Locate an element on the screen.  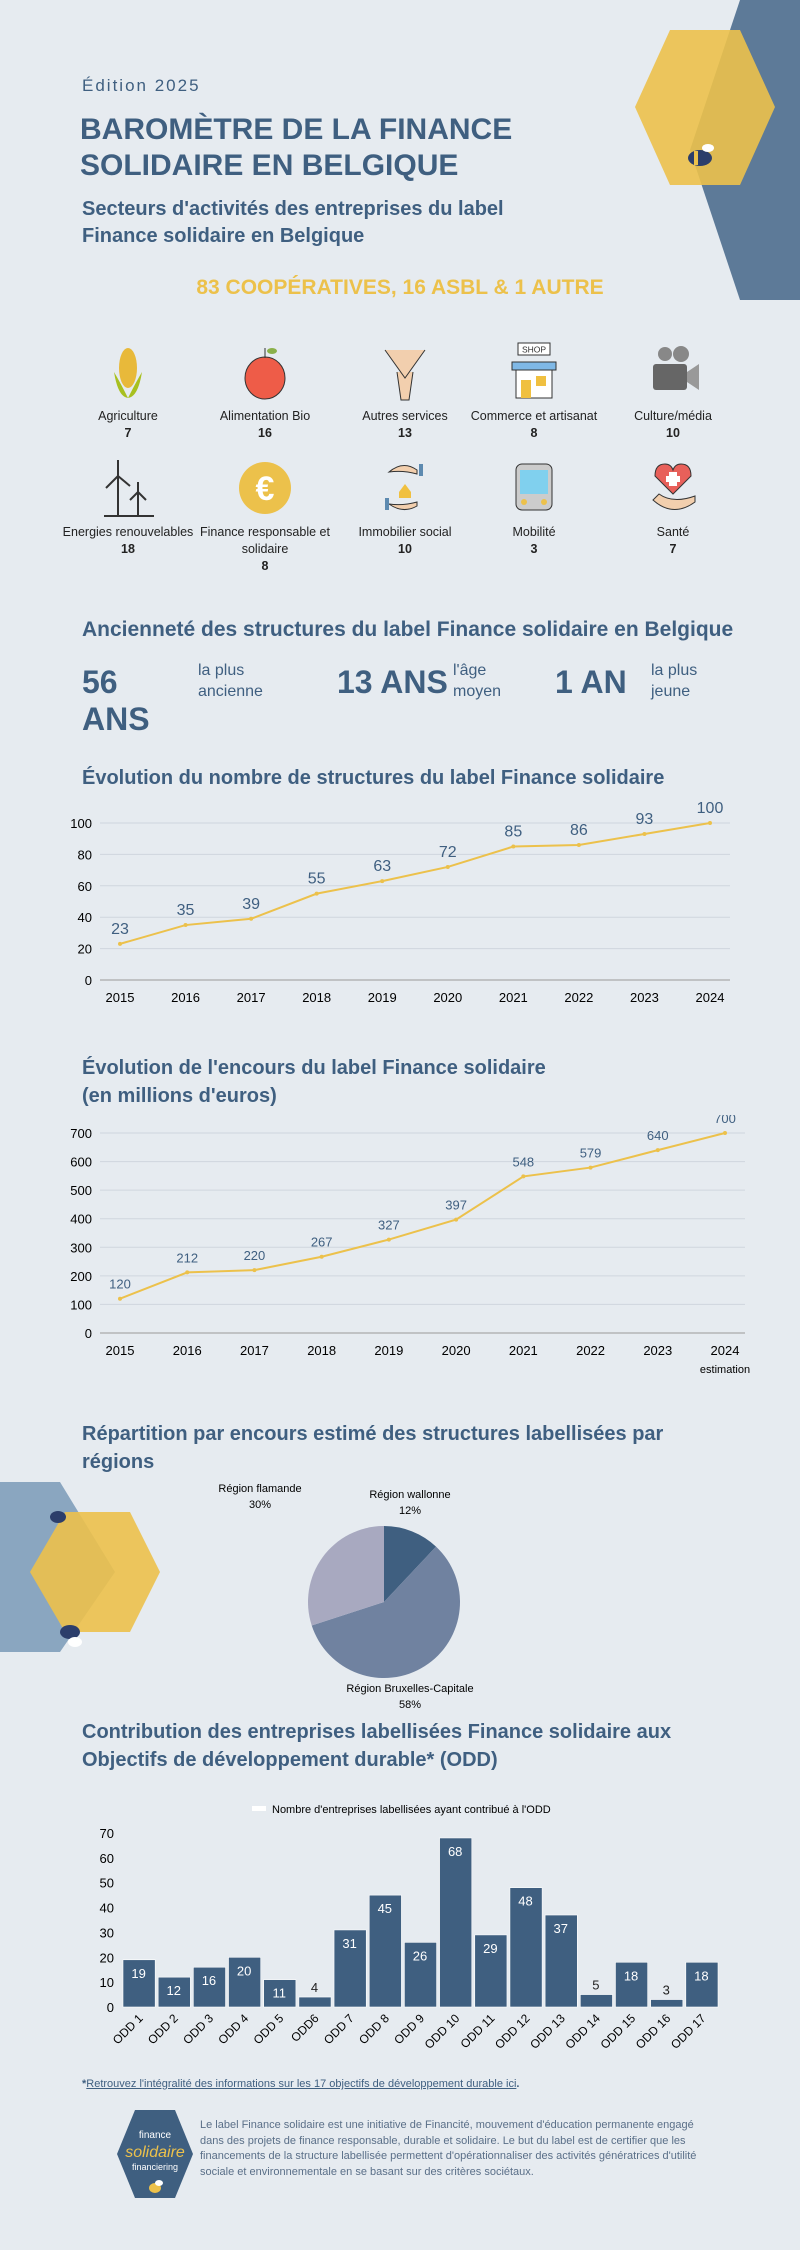
sector-immobilier-social: Immobilier social 10 is located at coordinates (405, 508).